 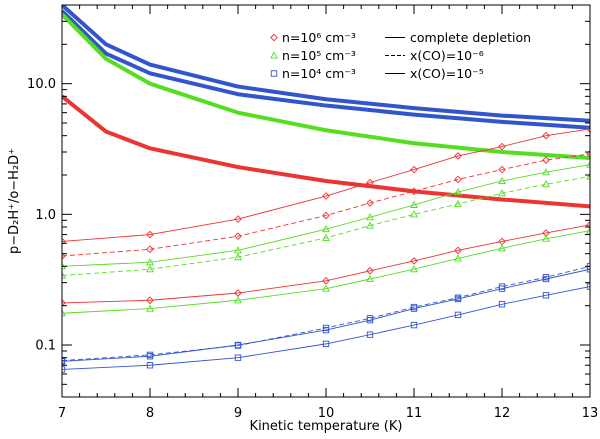 What do you see at coordinates (326, 426) in the screenshot?
I see `x-axis-title: Kinetic temperature (K)` at bounding box center [326, 426].